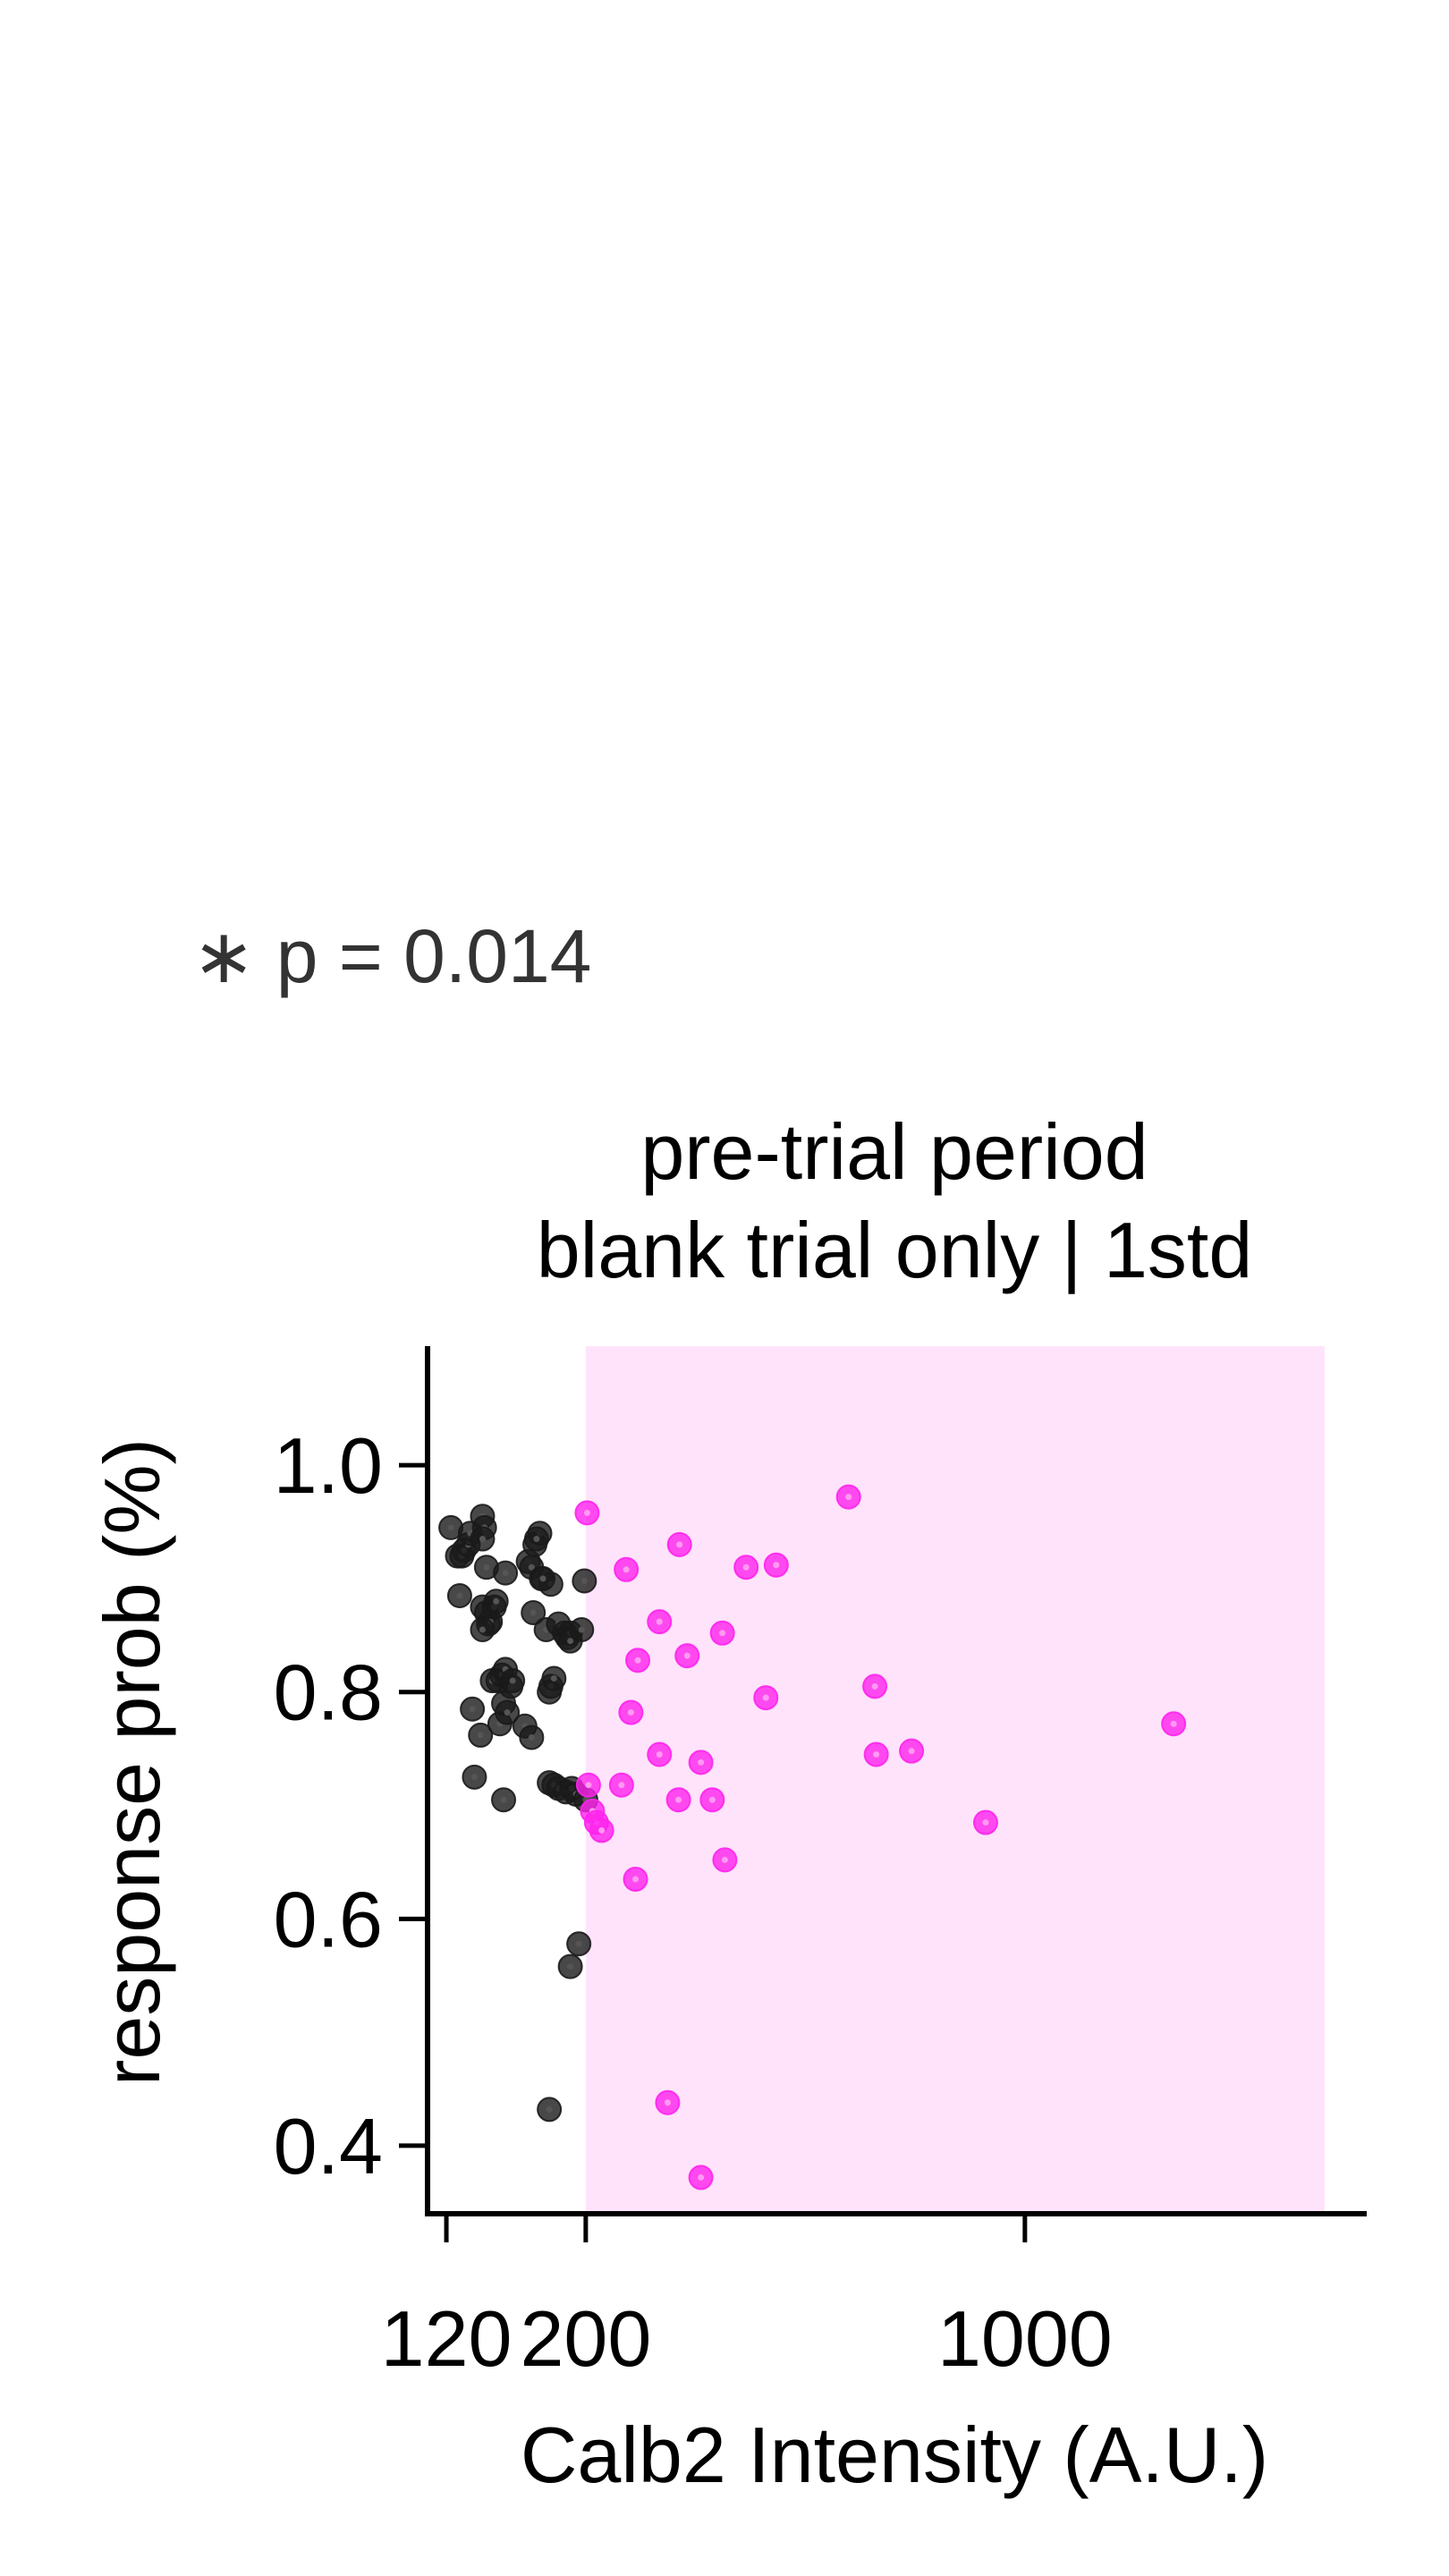 The width and height of the screenshot is (1449, 2576). What do you see at coordinates (328, 2146) in the screenshot?
I see `y-tick-label-1: 0.4` at bounding box center [328, 2146].